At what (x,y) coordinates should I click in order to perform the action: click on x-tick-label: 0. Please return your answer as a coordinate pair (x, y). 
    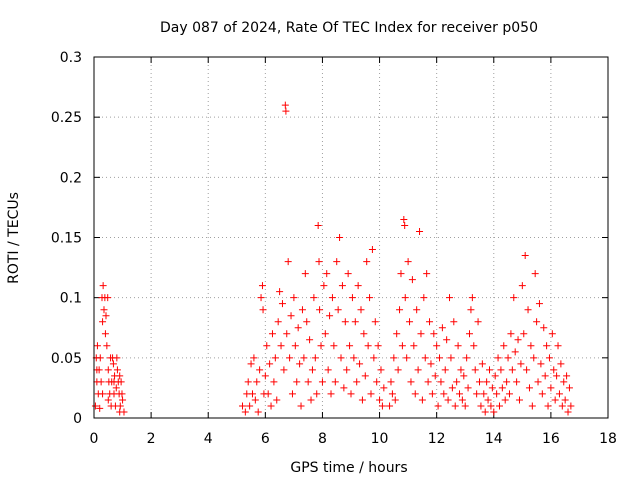
    Looking at the image, I should click on (94, 439).